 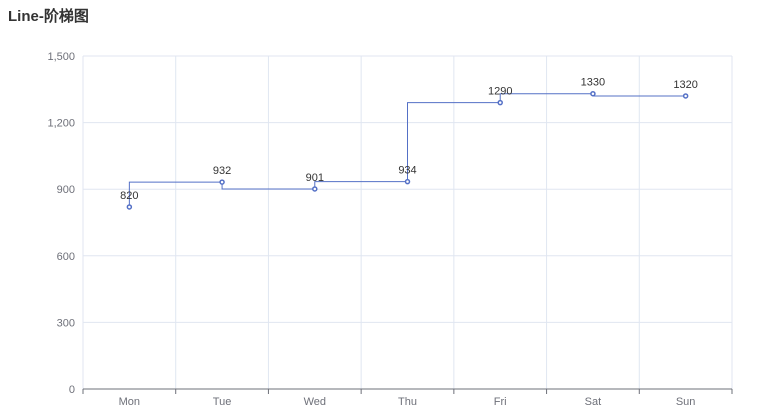 I want to click on x-tick-label: Wed, so click(x=315, y=402).